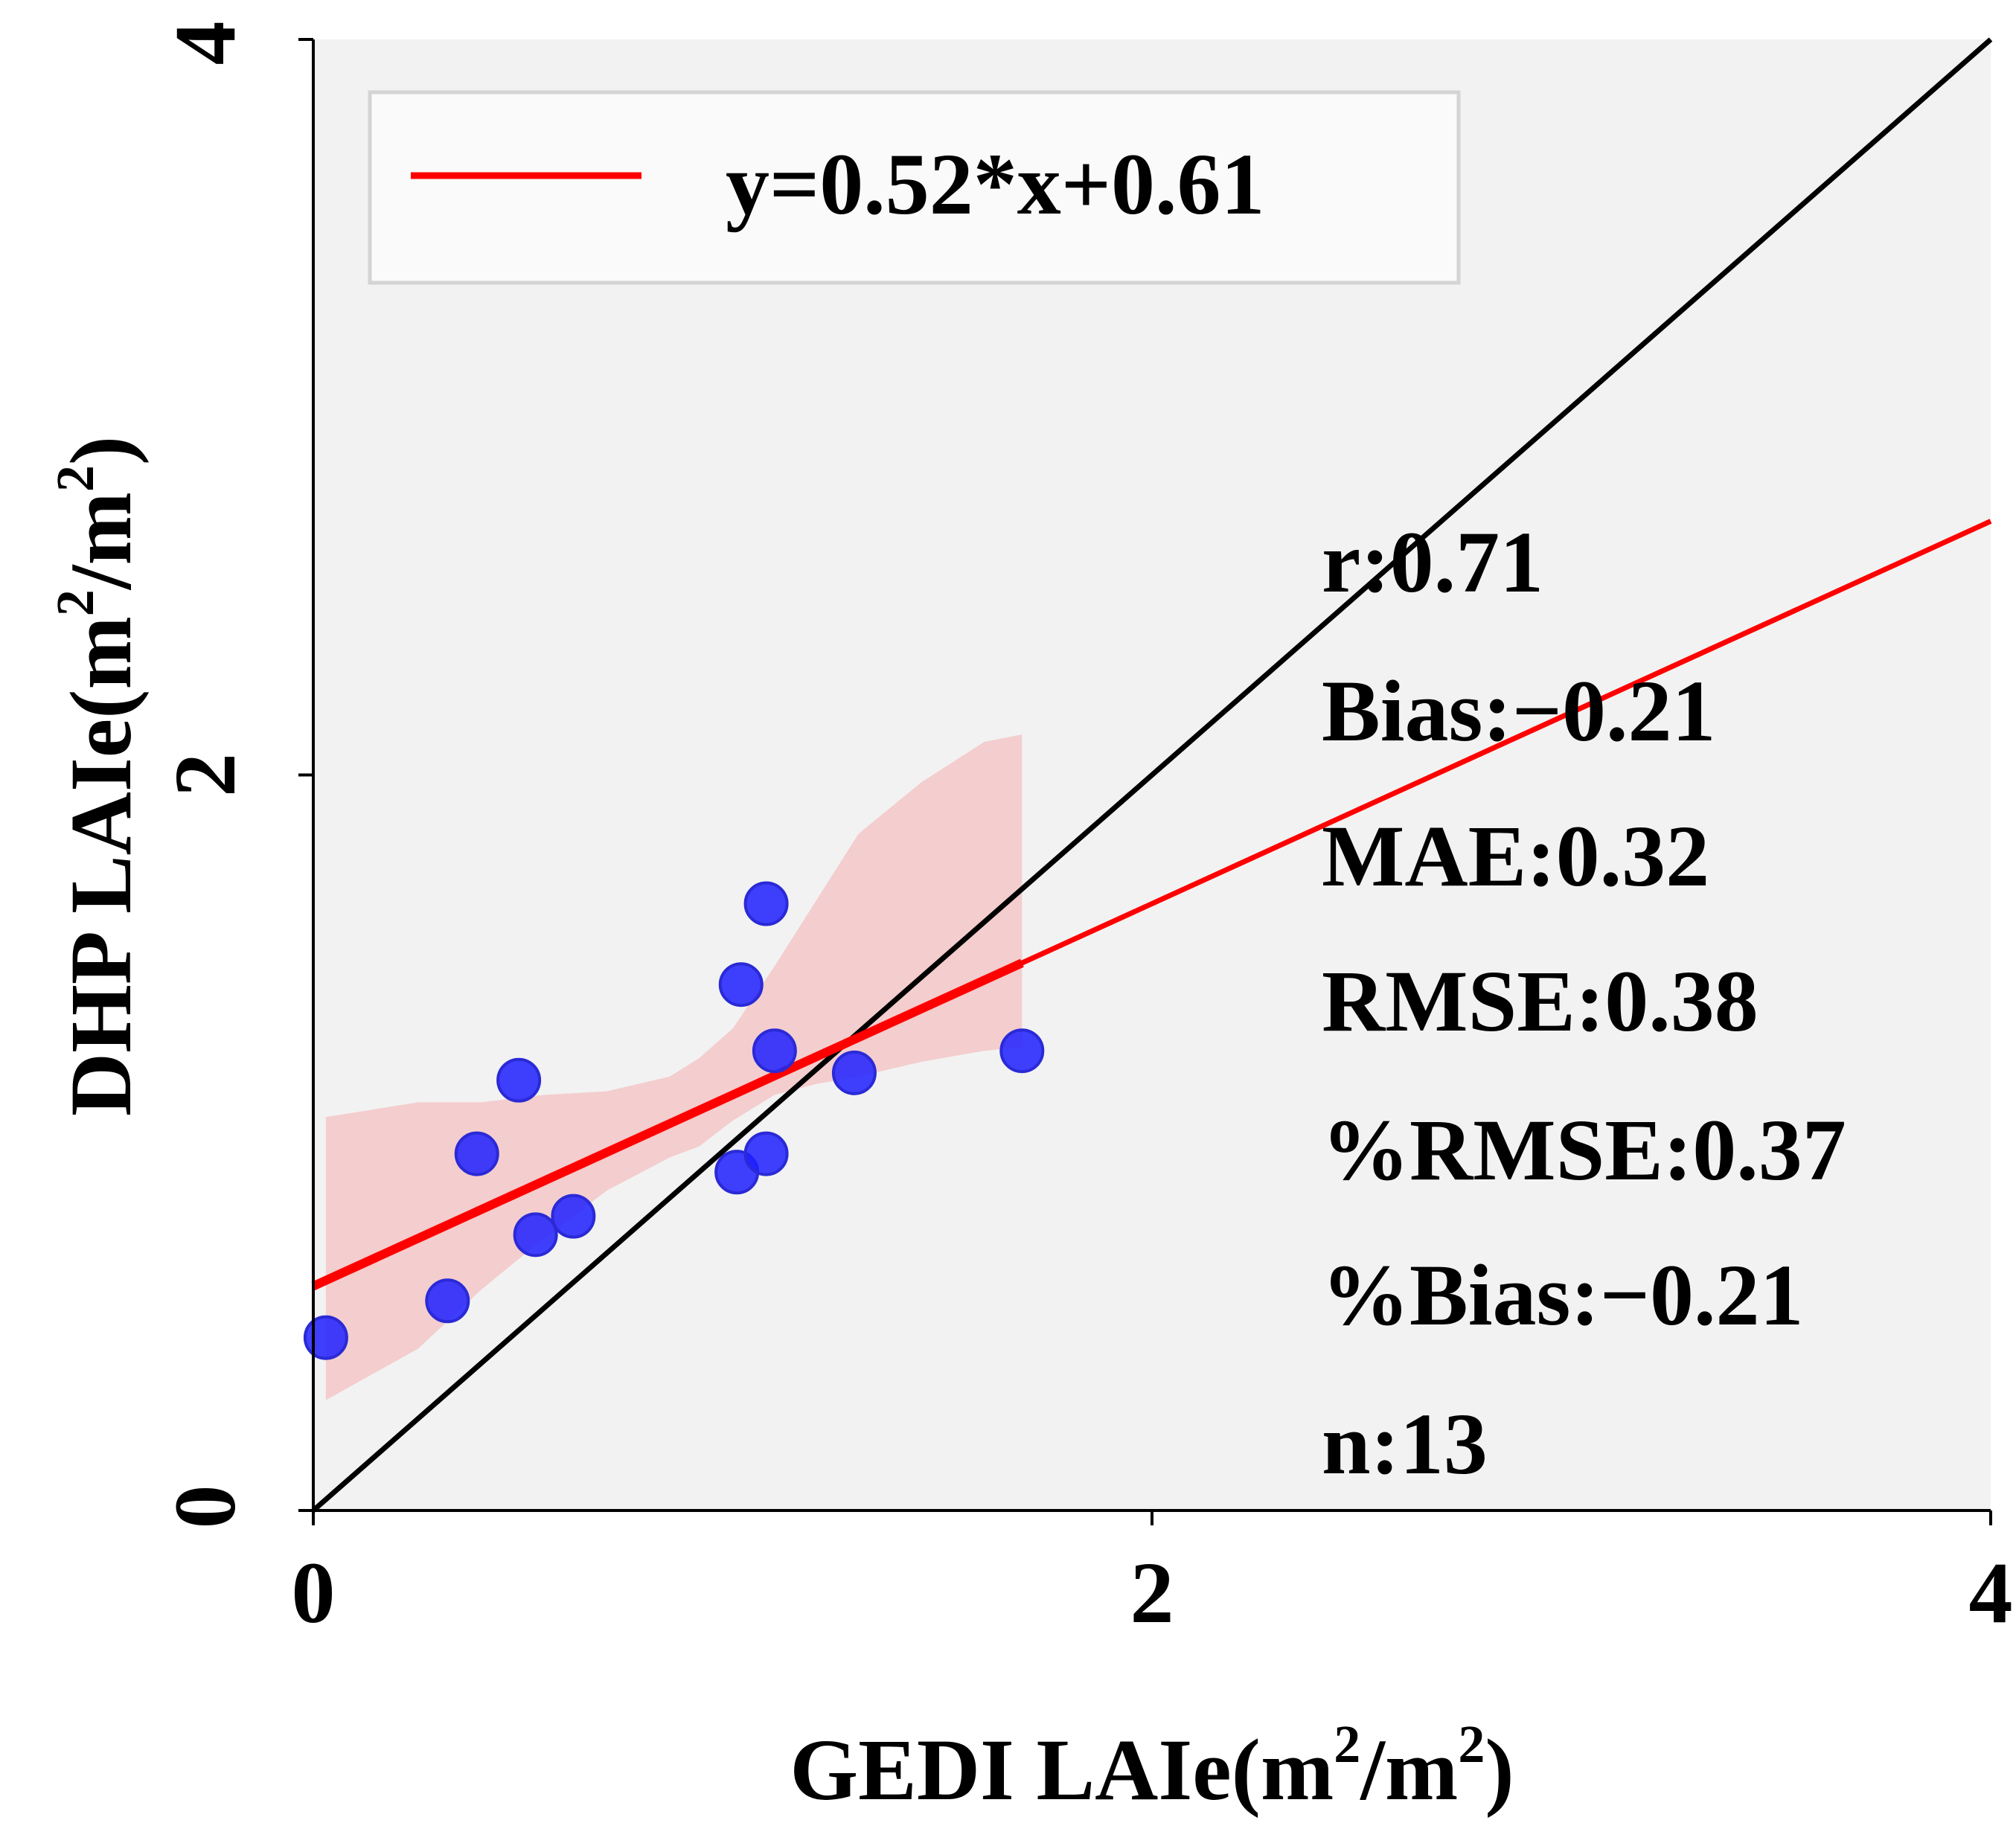 The height and width of the screenshot is (1823, 2016). Describe the element at coordinates (1518, 711) in the screenshot. I see `stat-bias: Bias:−0.21` at that location.